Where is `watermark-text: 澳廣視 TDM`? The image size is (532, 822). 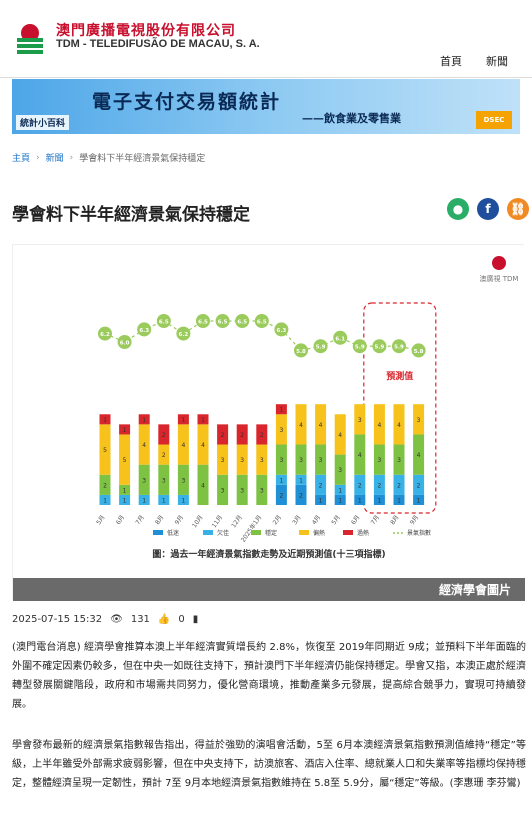 watermark-text: 澳廣視 TDM is located at coordinates (499, 278).